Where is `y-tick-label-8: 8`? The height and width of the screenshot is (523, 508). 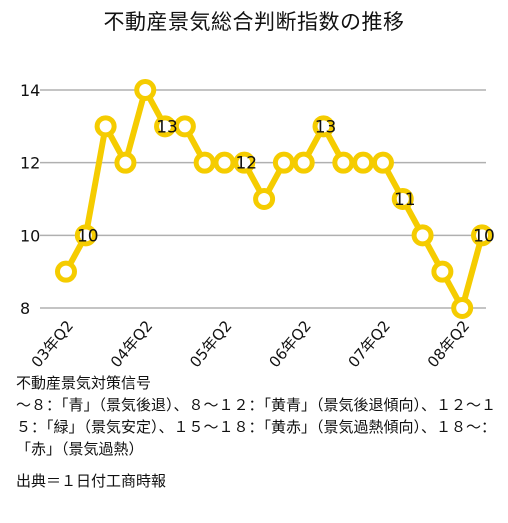
y-tick-label-8: 8 is located at coordinates (25, 308).